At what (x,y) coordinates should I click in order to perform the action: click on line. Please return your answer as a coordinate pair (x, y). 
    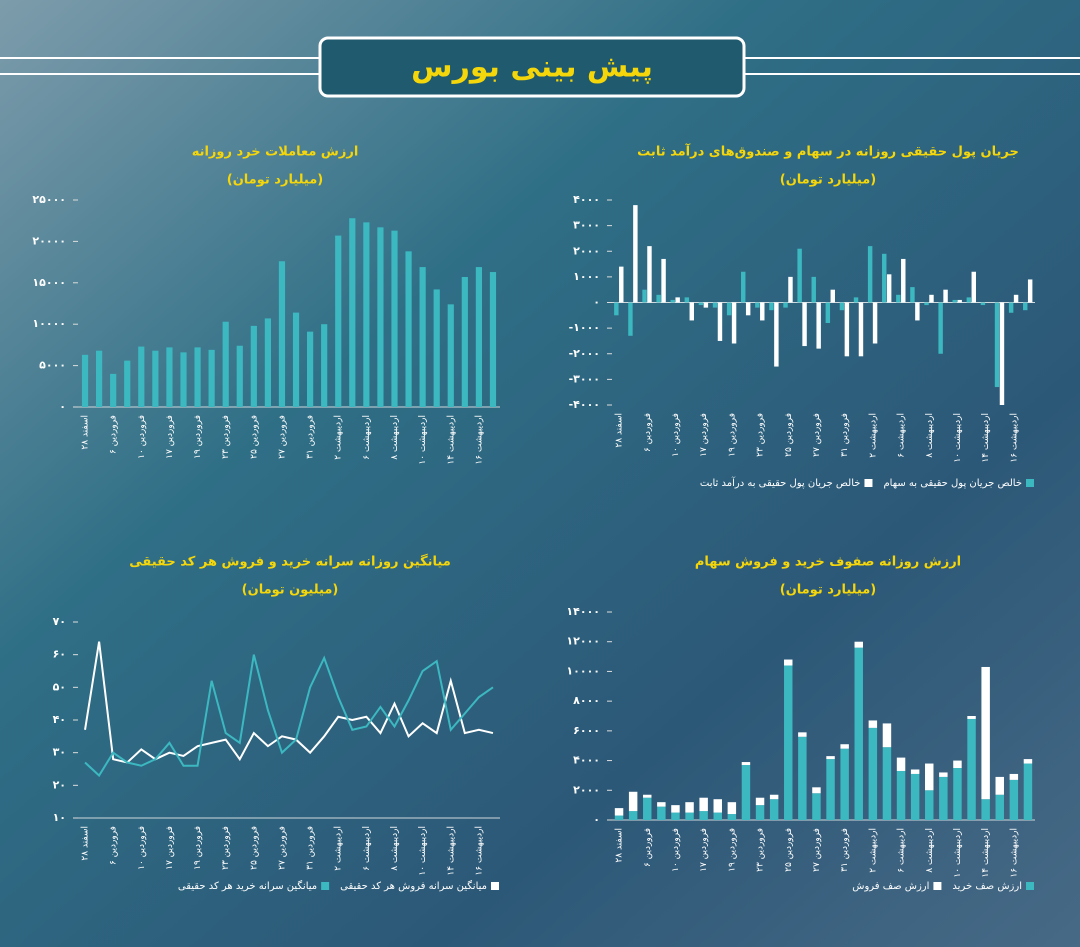
    Looking at the image, I should click on (289, 716).